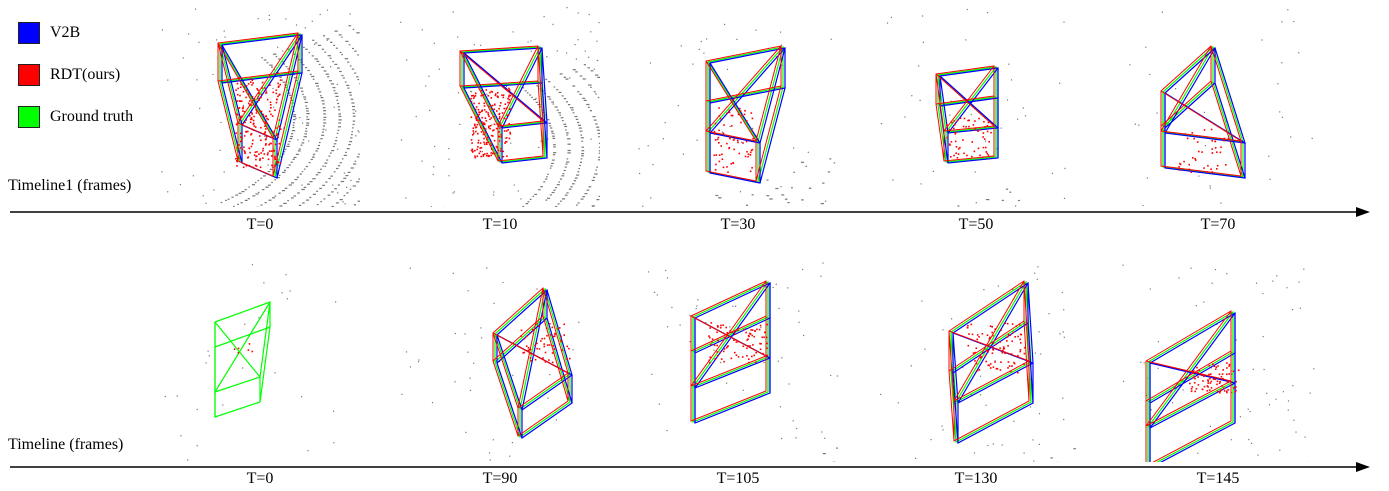 Image resolution: width=1389 pixels, height=491 pixels. I want to click on point-cloud-panel-r1-t50, so click(973, 107).